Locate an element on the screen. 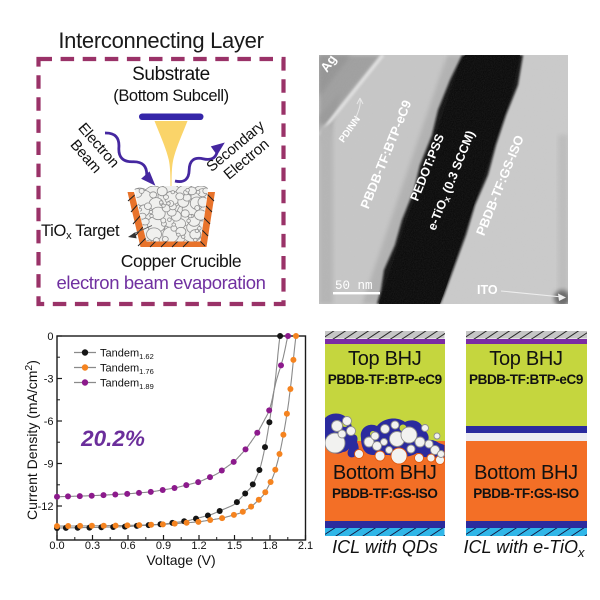 The height and width of the screenshot is (600, 600). svg-text: 0.6 is located at coordinates (127, 546).